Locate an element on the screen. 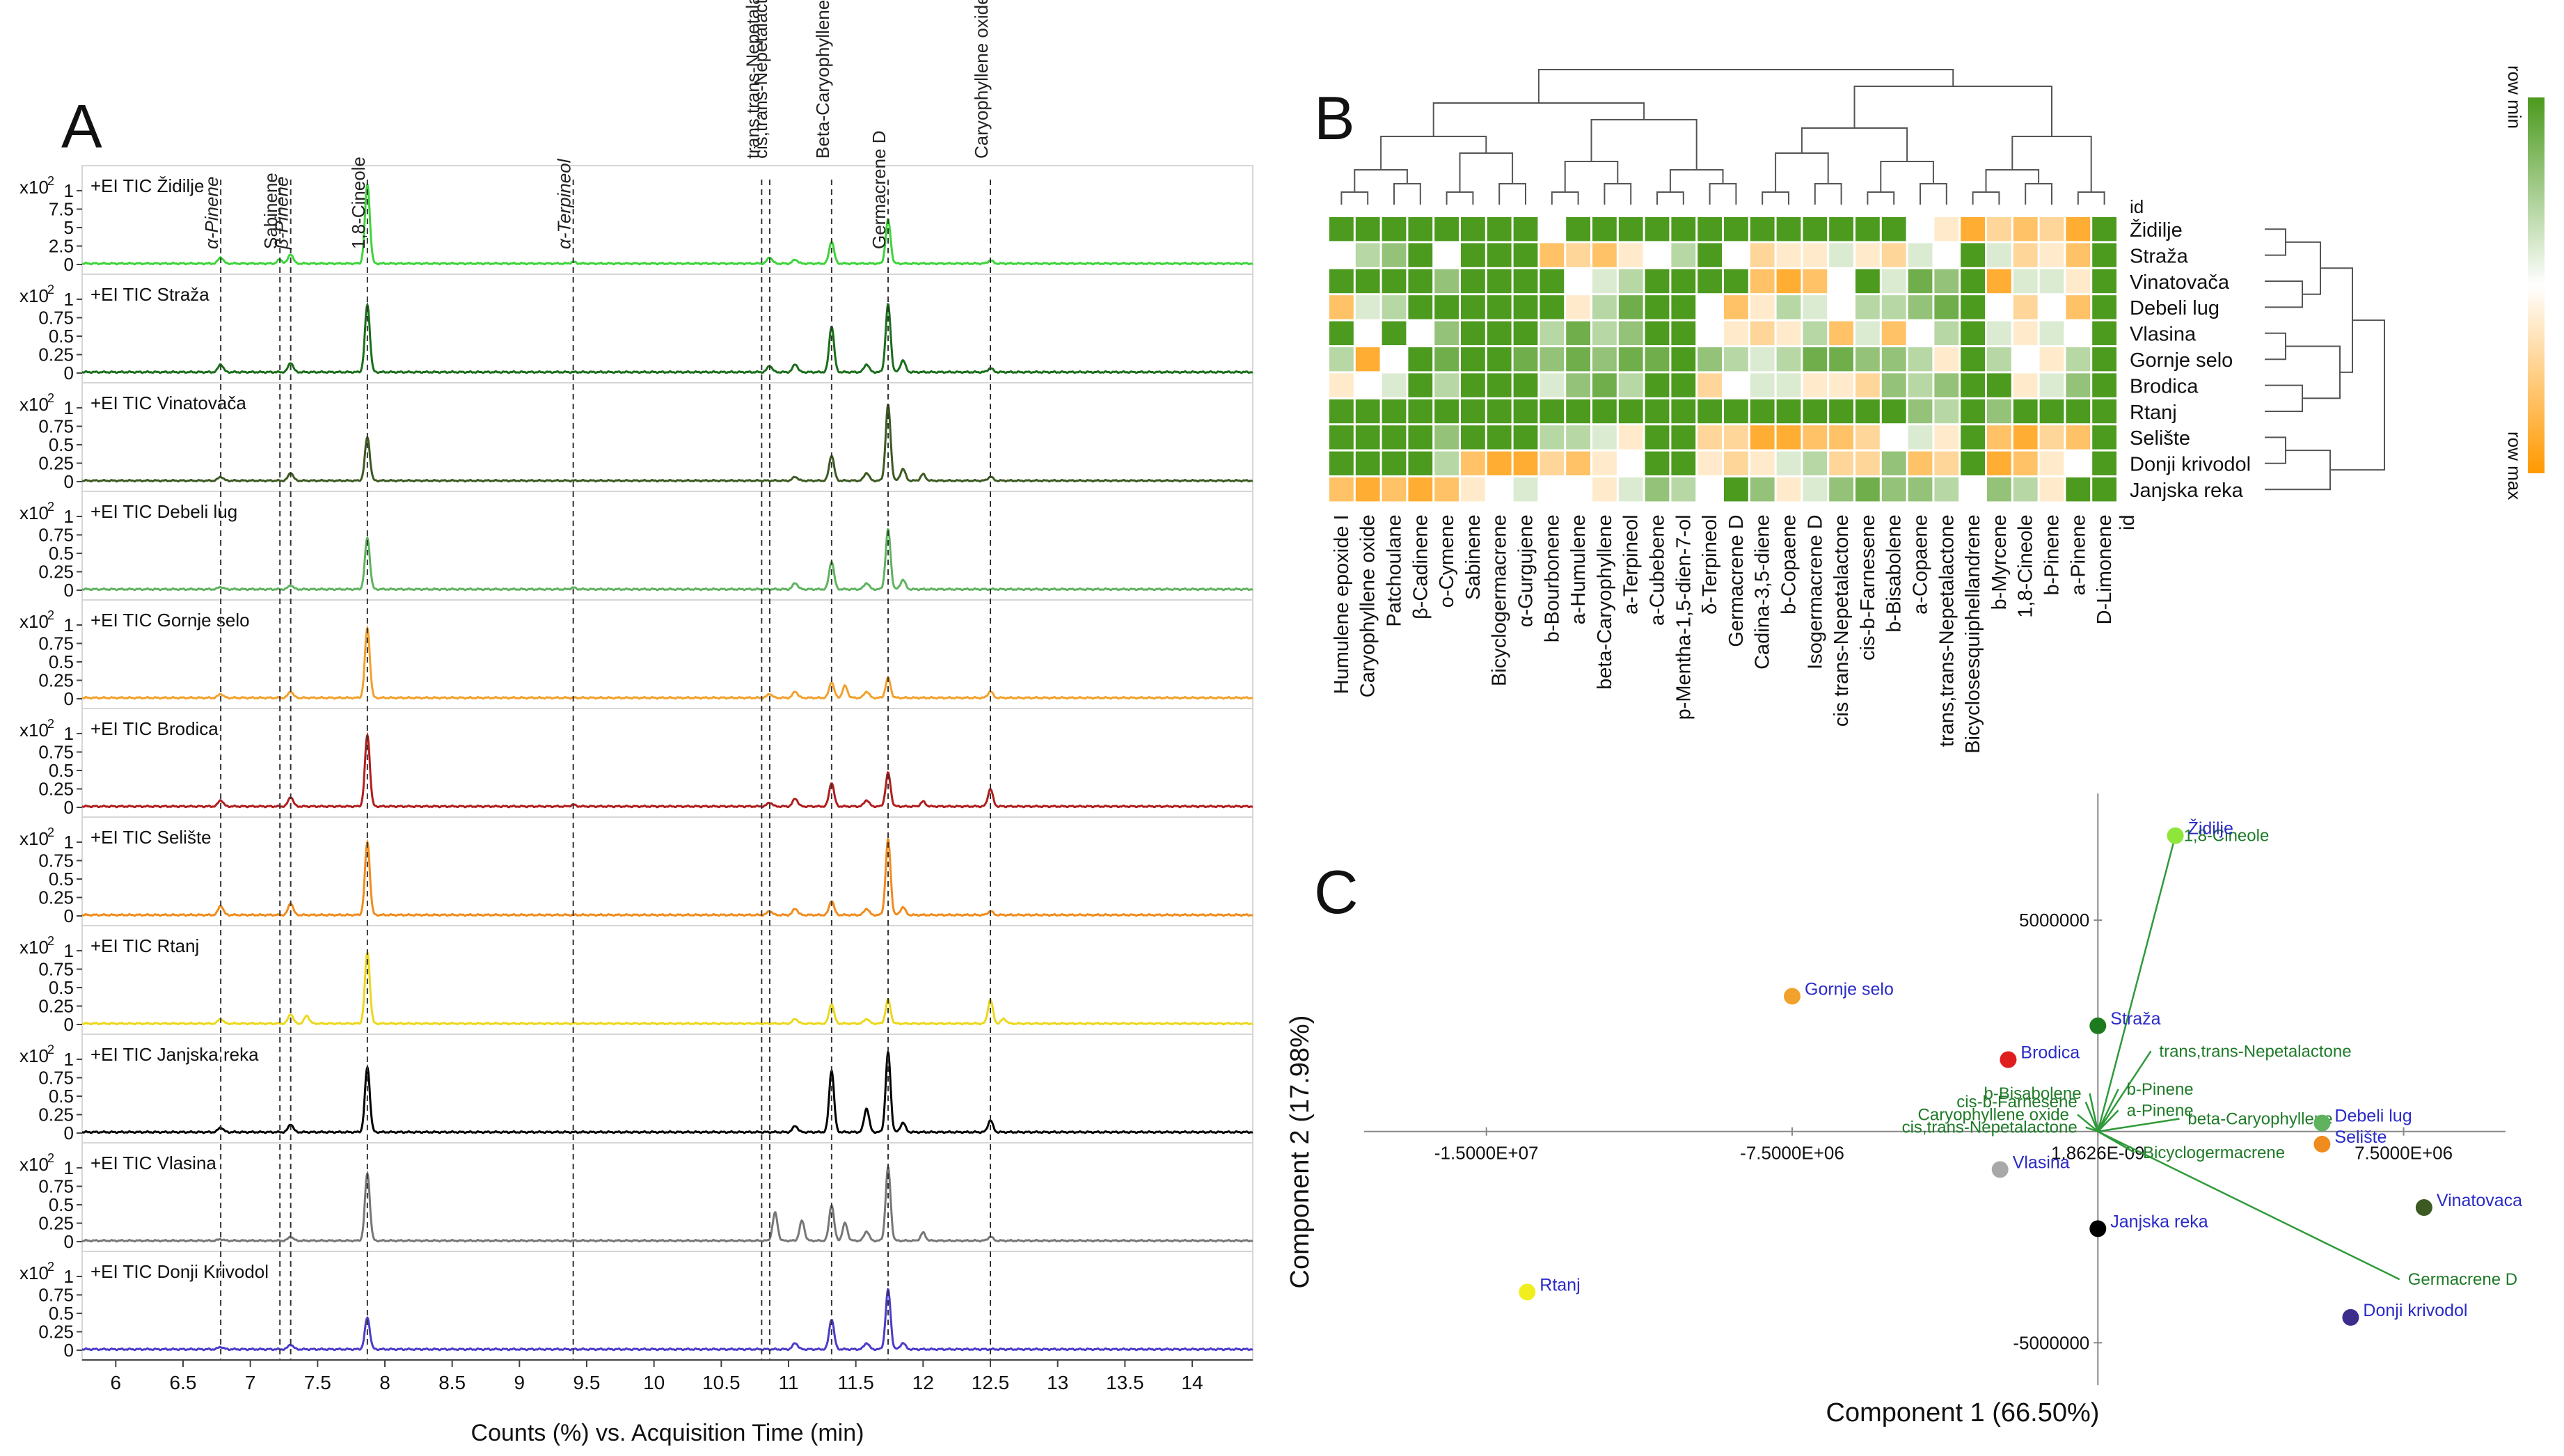 The image size is (2564, 1456). peak-marker-label: 1,8-Cineole is located at coordinates (358, 203).